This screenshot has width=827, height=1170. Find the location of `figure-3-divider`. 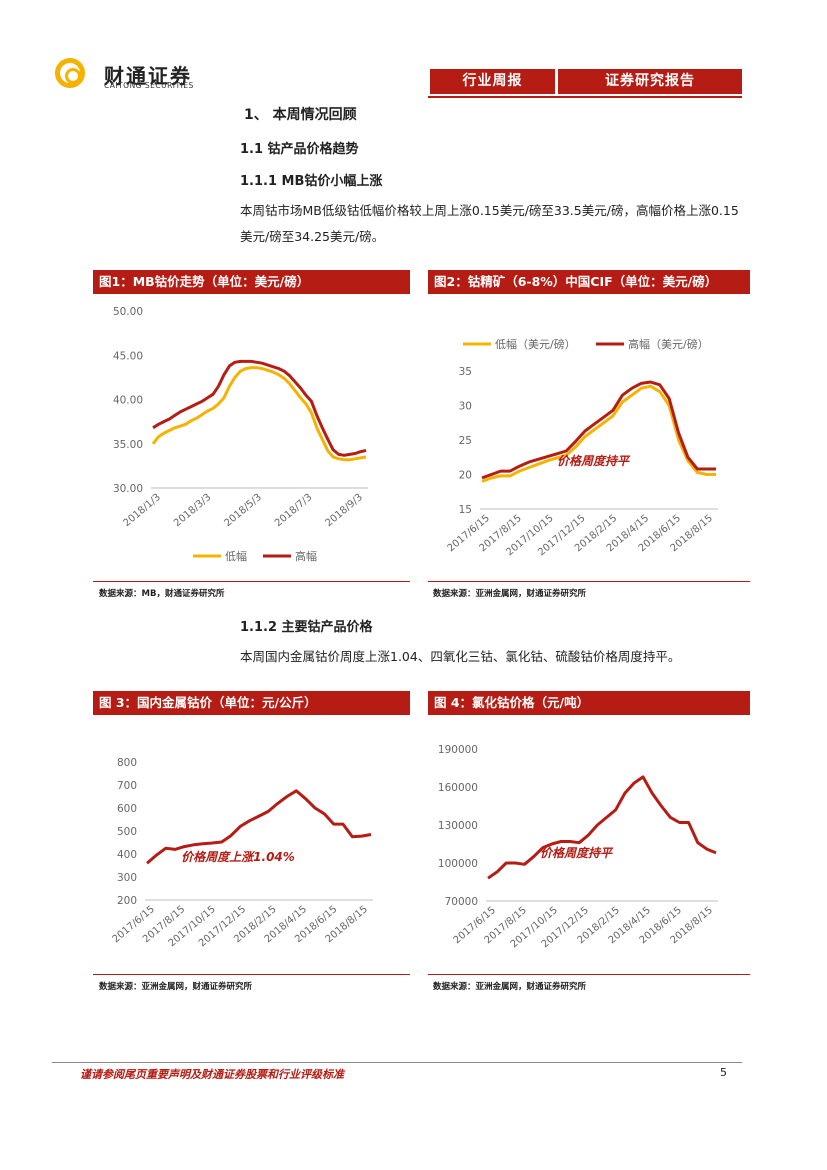

figure-3-divider is located at coordinates (251, 974).